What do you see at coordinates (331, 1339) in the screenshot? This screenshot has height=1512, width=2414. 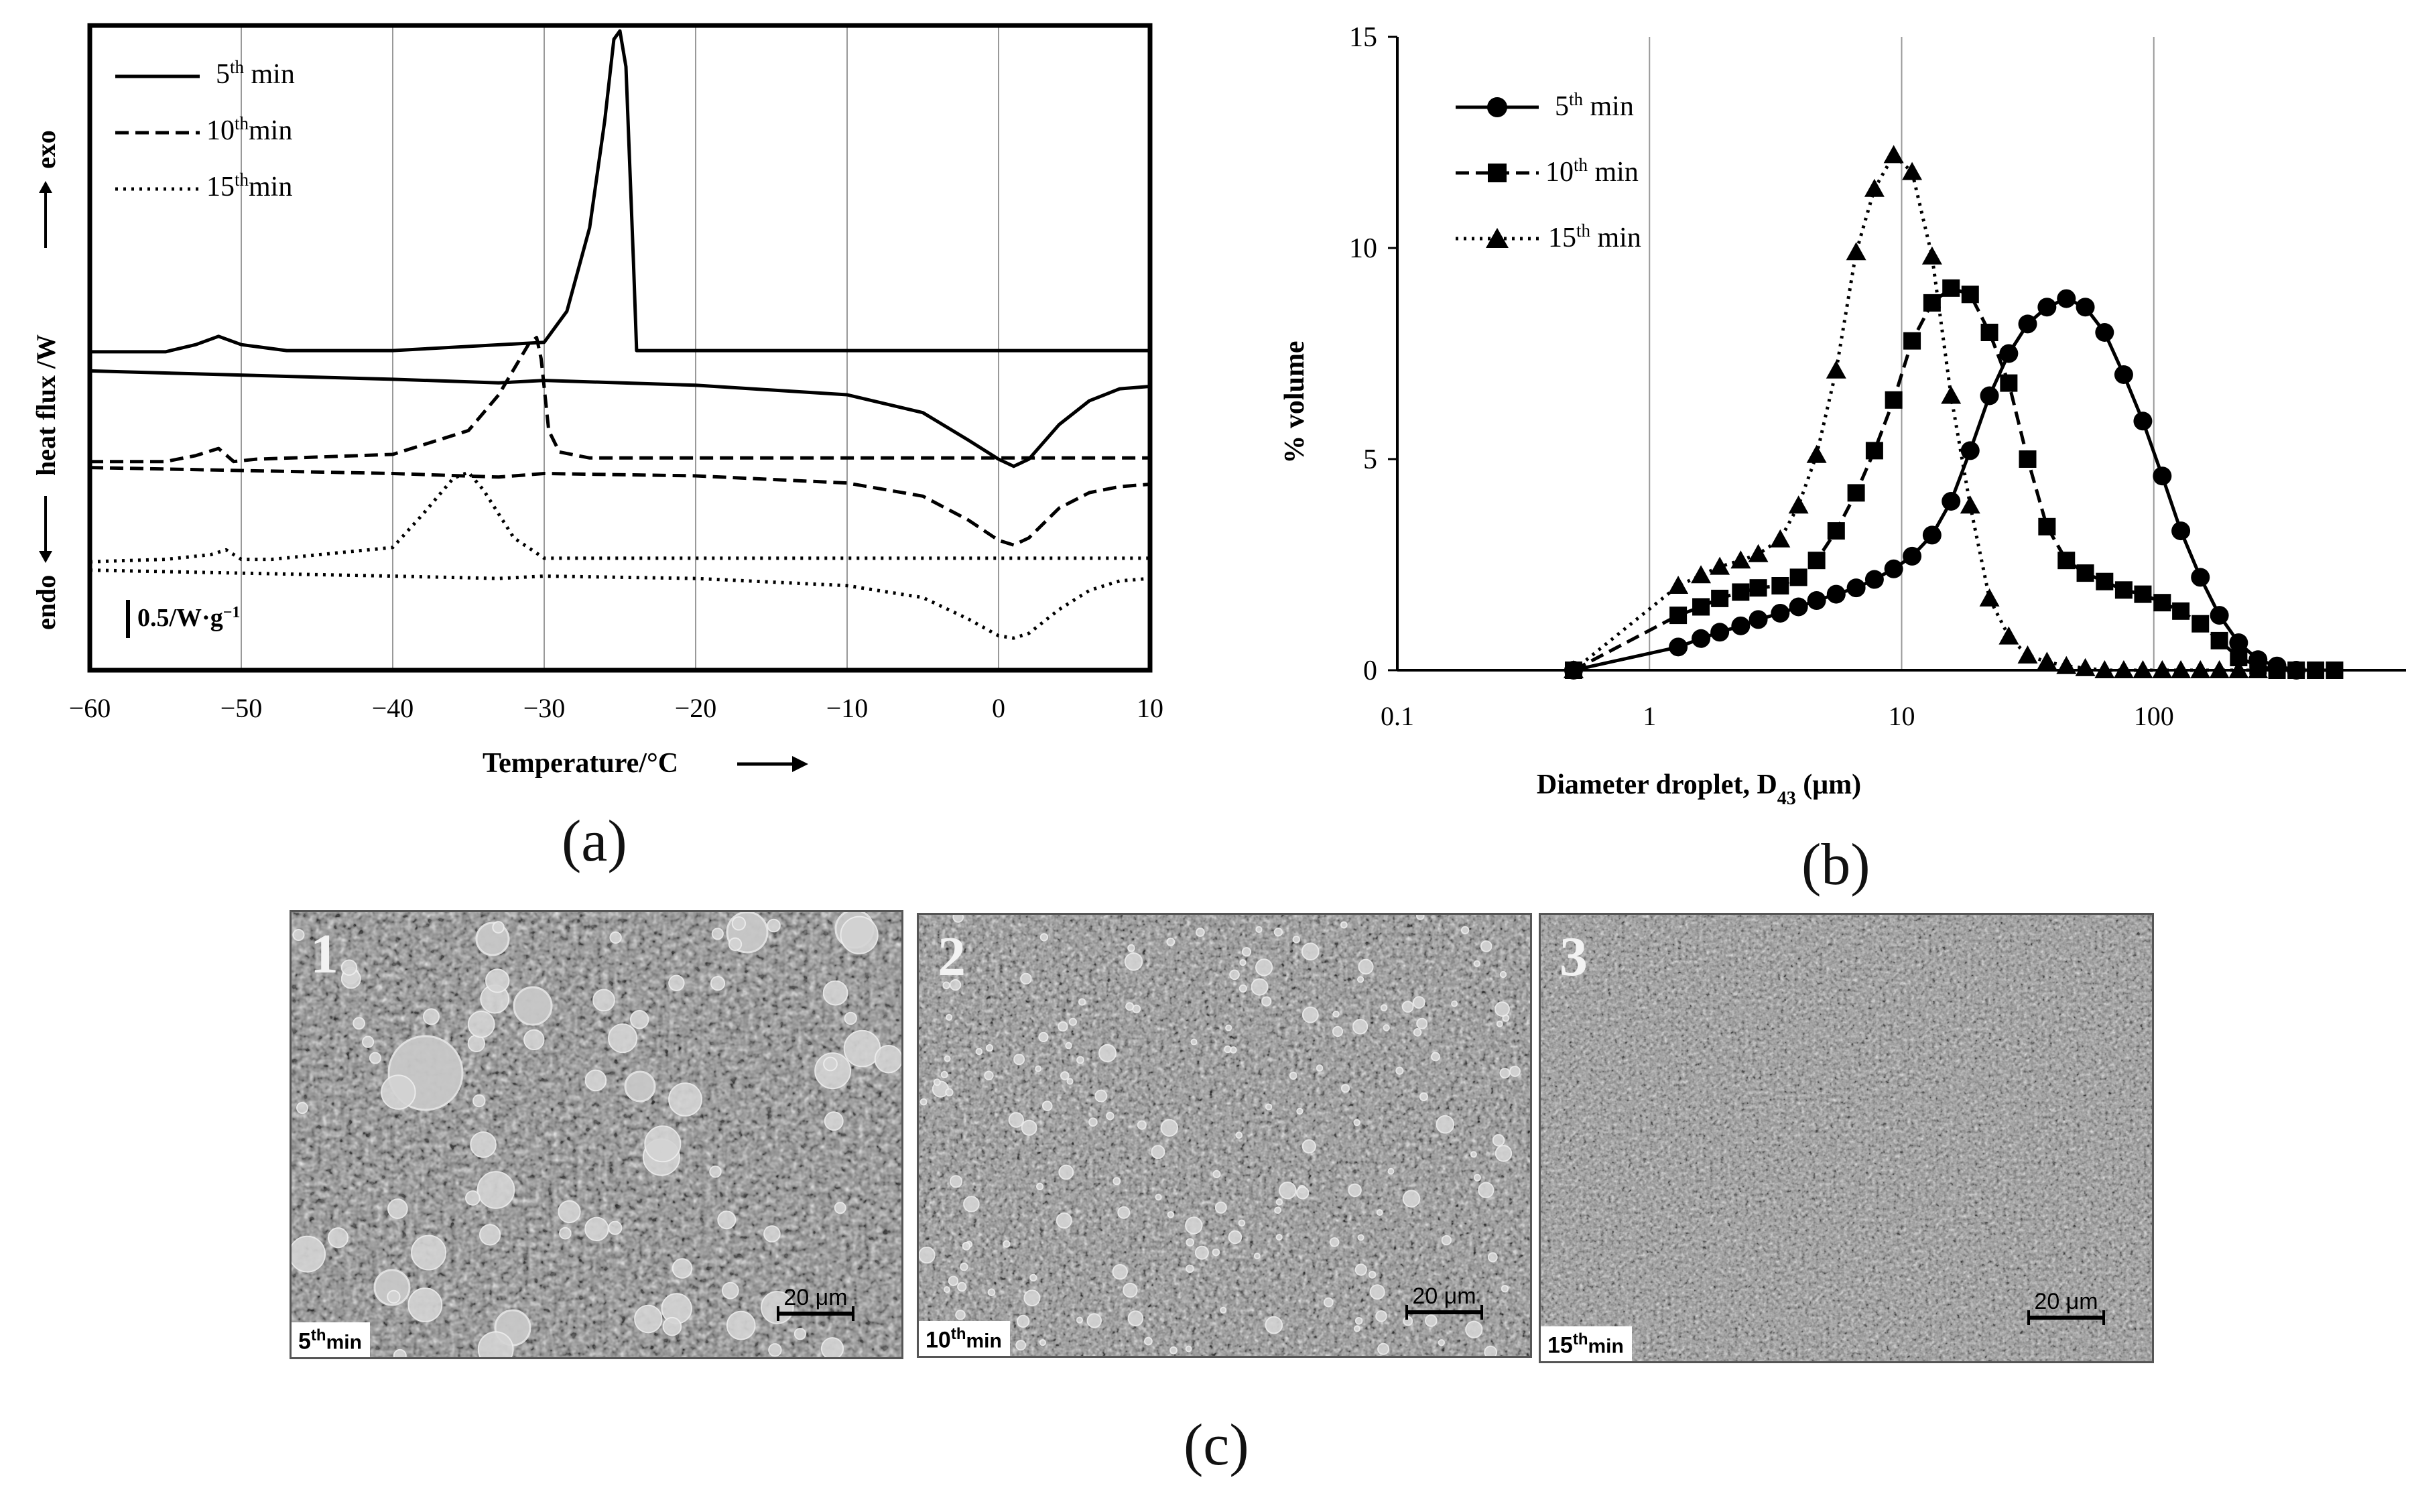 I see `micrograph-1-time: 5thmin` at bounding box center [331, 1339].